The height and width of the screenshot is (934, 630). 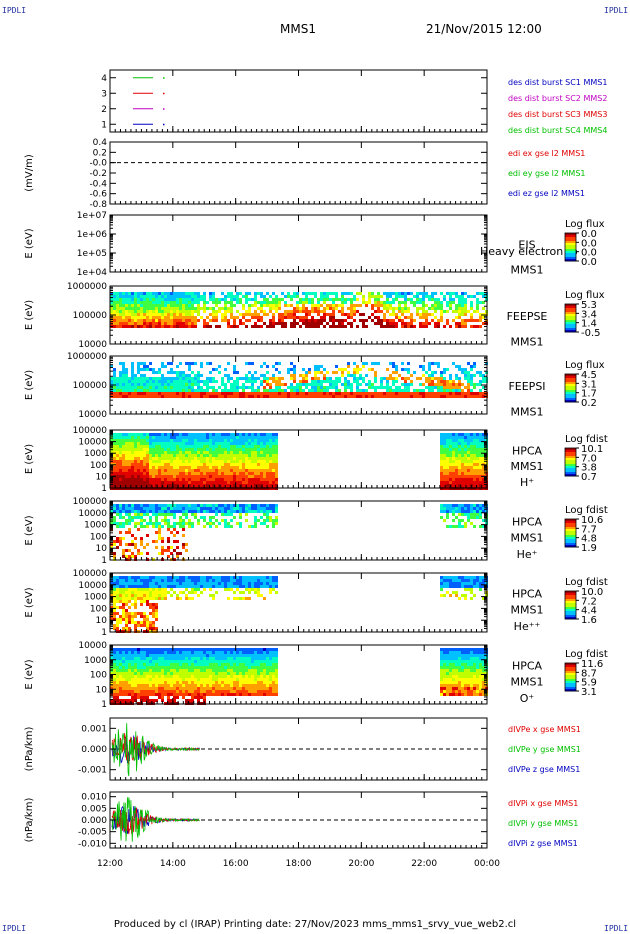 What do you see at coordinates (102, 477) in the screenshot?
I see `y-tick-label: 10` at bounding box center [102, 477].